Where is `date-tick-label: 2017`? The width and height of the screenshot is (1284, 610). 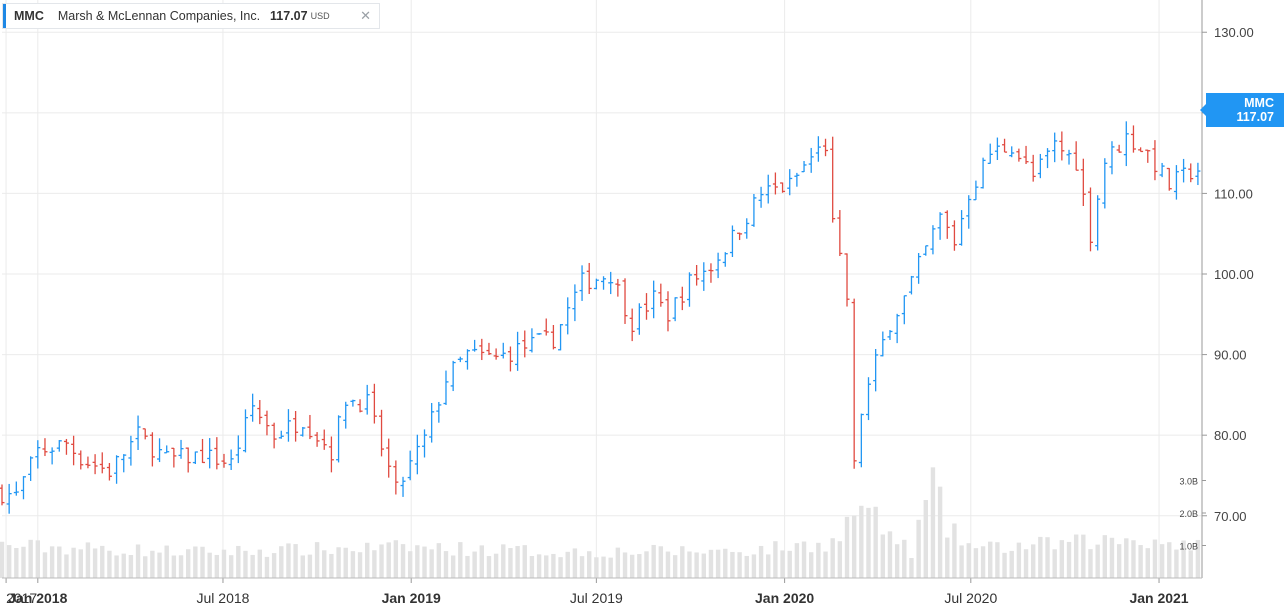
date-tick-label: 2017 is located at coordinates (21, 598).